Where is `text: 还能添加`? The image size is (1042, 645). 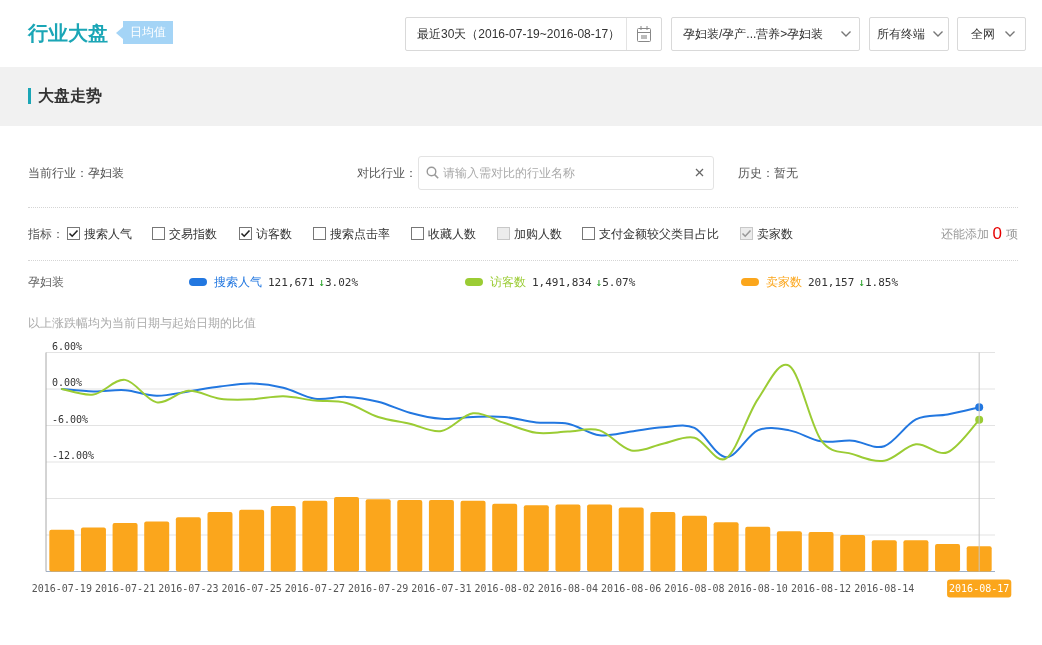 text: 还能添加 is located at coordinates (964, 234).